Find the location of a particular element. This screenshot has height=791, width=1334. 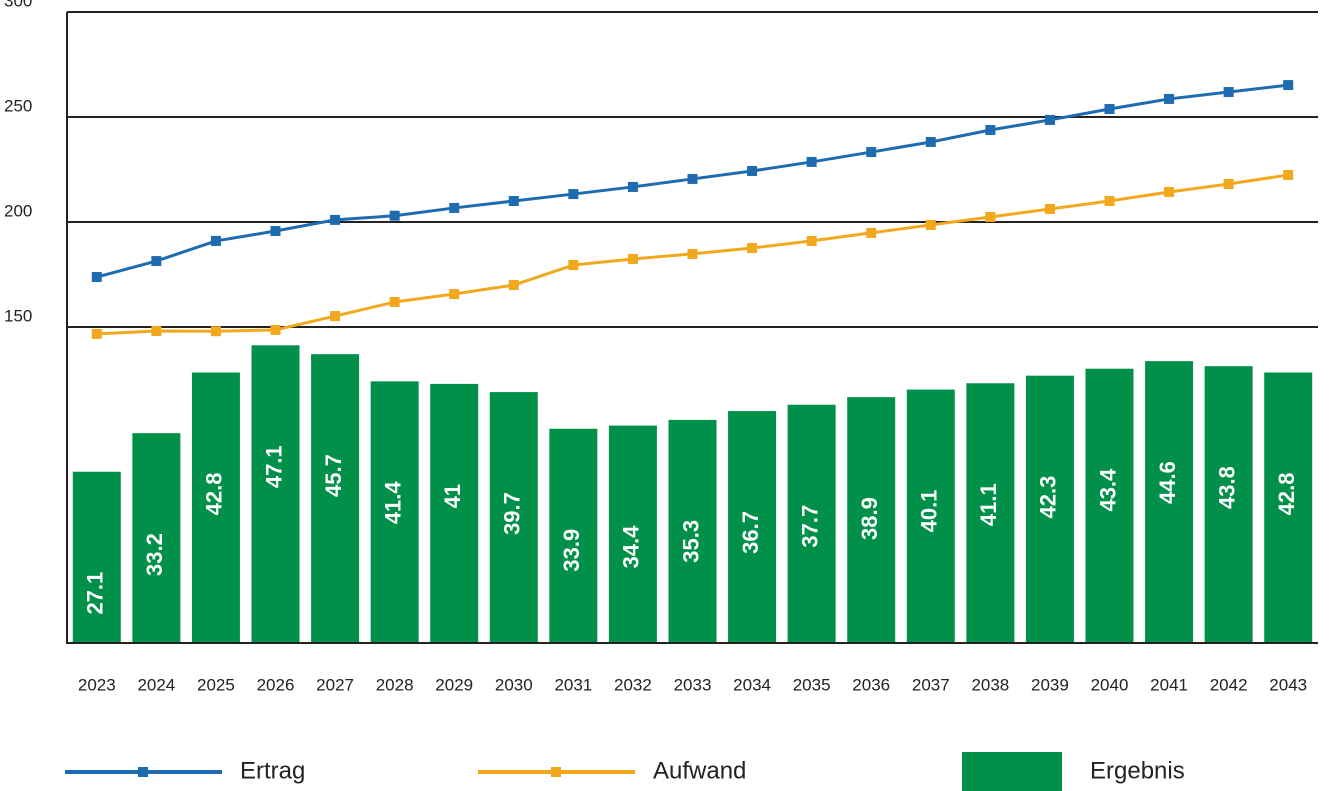

y-tick-label: 250 is located at coordinates (18, 105).